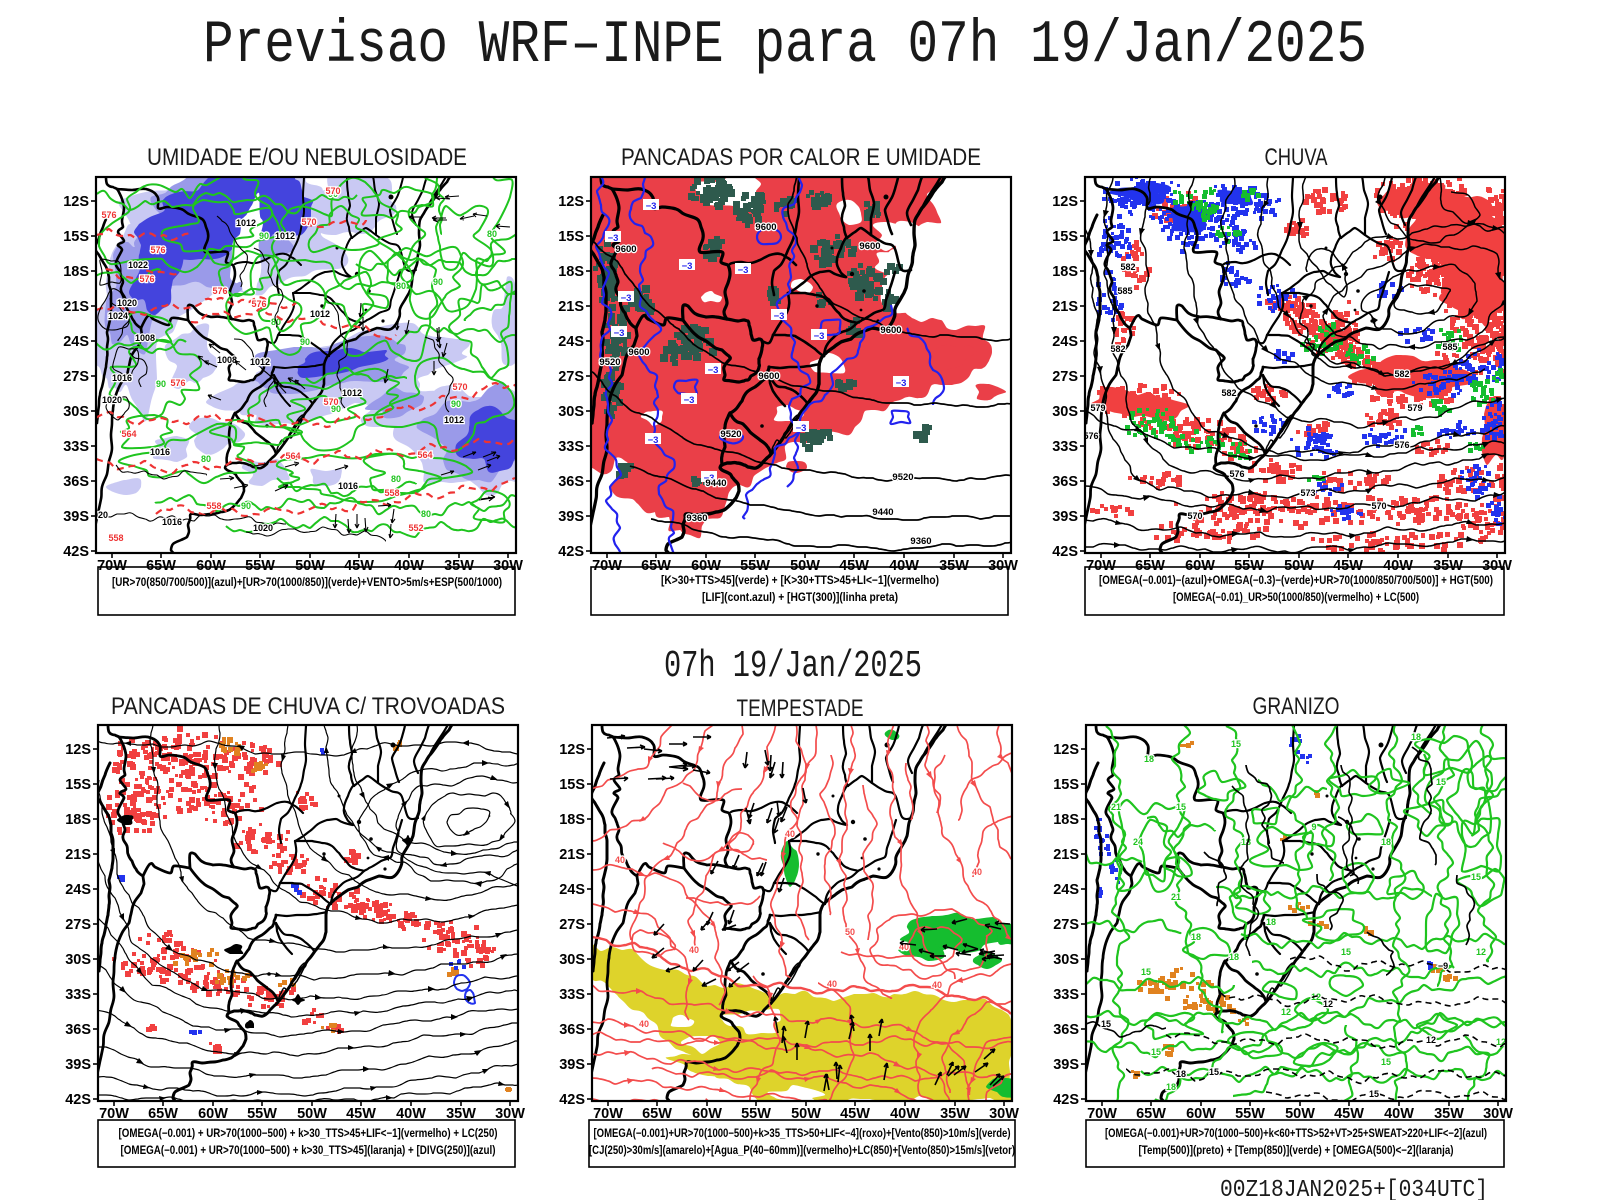  I want to click on svg-text: 50W, so click(310, 566).